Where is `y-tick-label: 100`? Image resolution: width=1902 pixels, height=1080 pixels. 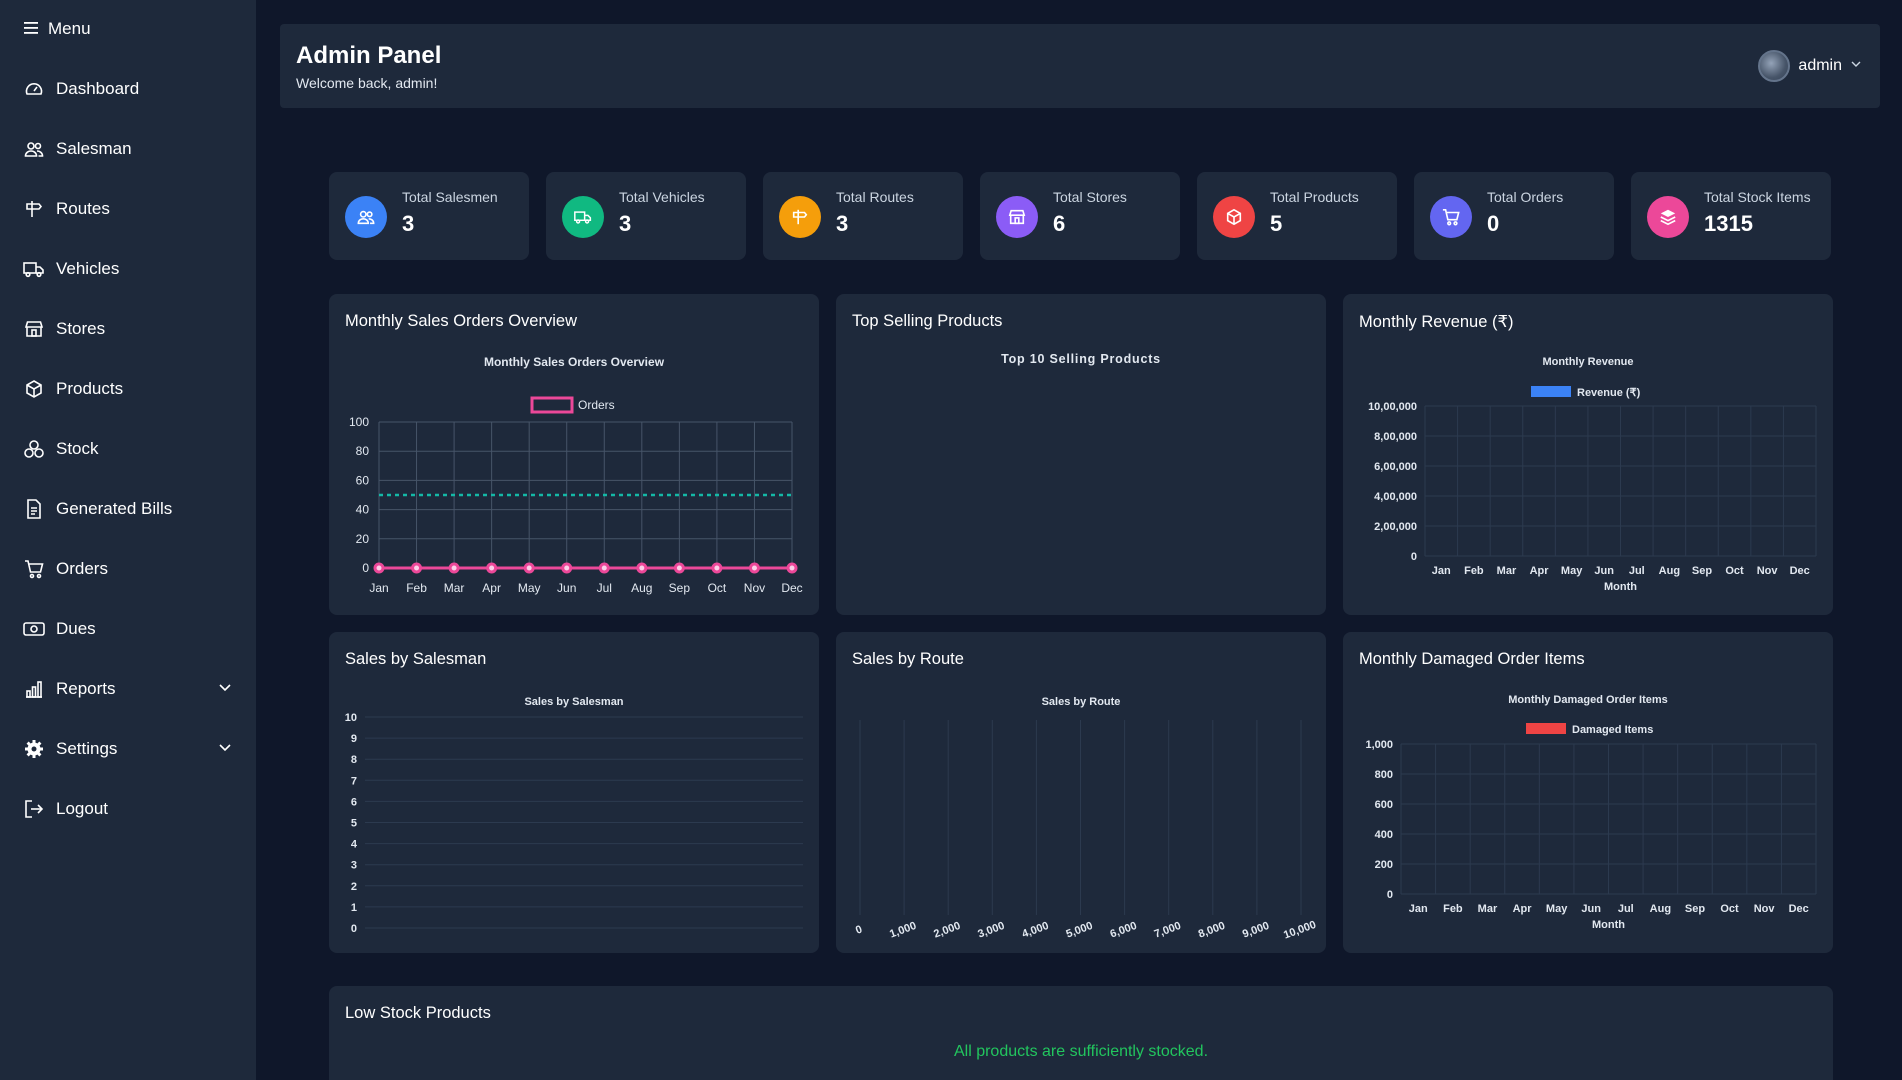
y-tick-label: 100 is located at coordinates (359, 422).